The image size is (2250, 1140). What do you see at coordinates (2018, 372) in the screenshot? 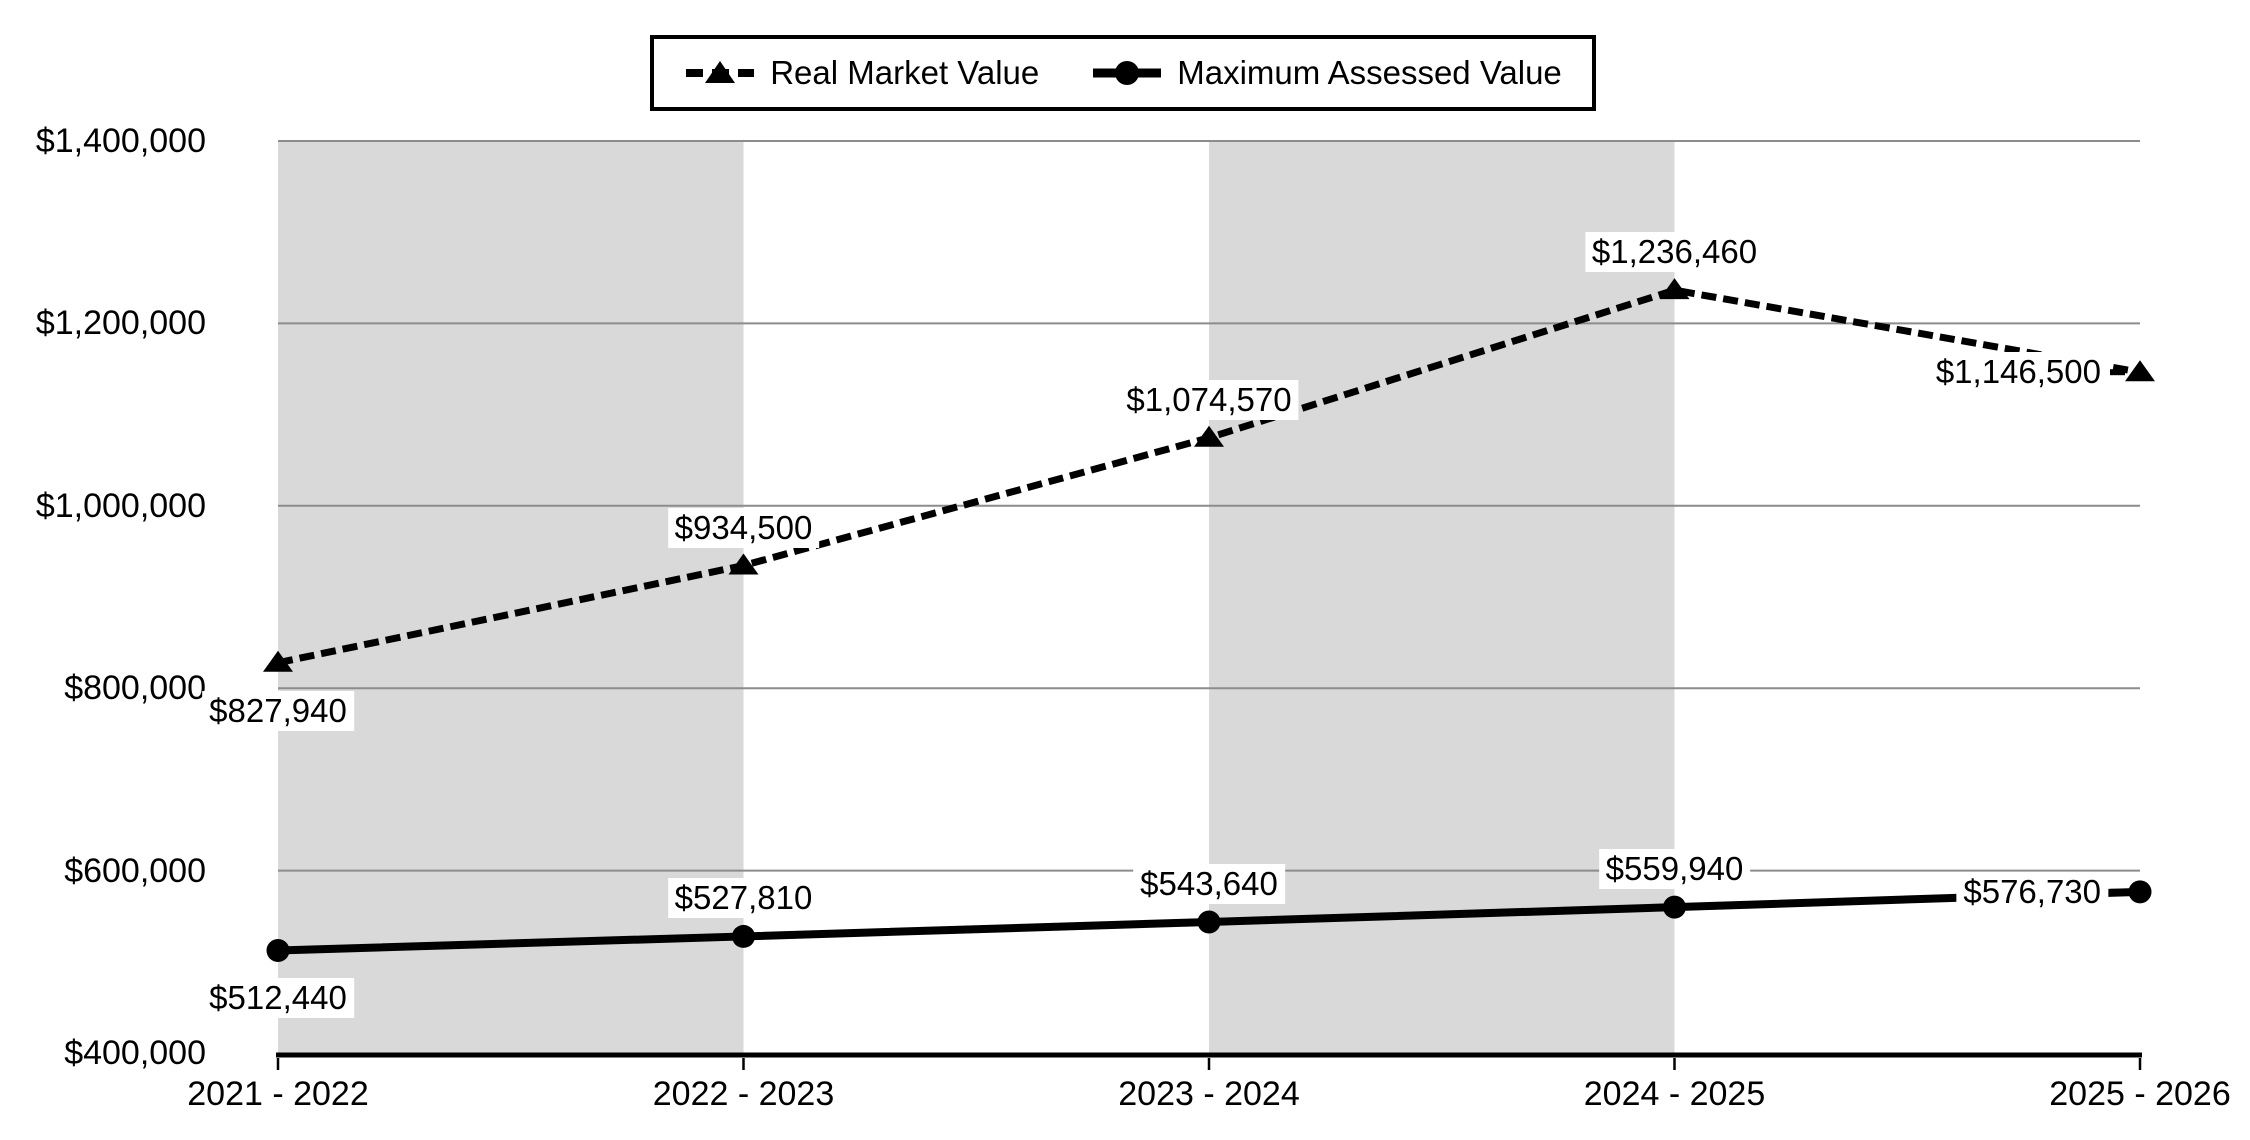
I see `data-label: $1,146,500` at bounding box center [2018, 372].